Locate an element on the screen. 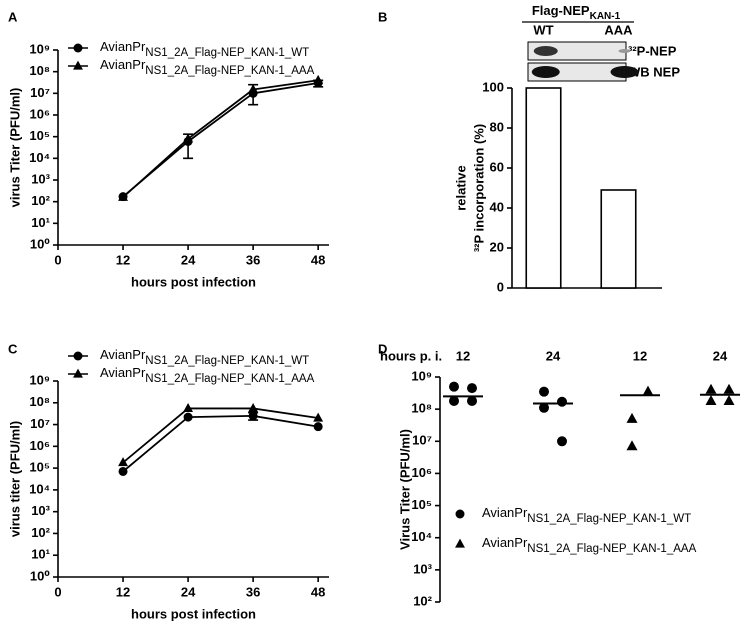  y-axis-label: virus titer (PFU/ml) is located at coordinates (14, 479).